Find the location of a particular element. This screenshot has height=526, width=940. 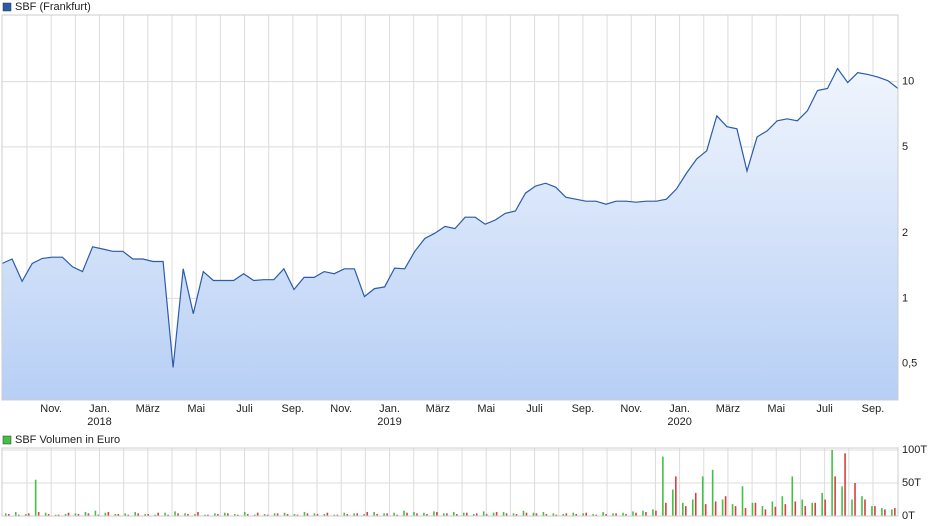

y-tick-label: 100T is located at coordinates (914, 450).